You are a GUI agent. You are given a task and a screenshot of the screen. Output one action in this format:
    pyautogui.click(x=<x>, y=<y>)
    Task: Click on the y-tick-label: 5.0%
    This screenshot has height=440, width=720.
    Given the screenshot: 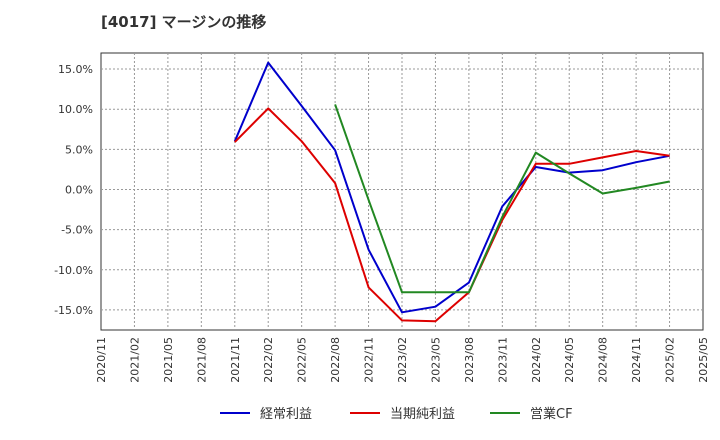 What is the action you would take?
    pyautogui.click(x=79, y=149)
    